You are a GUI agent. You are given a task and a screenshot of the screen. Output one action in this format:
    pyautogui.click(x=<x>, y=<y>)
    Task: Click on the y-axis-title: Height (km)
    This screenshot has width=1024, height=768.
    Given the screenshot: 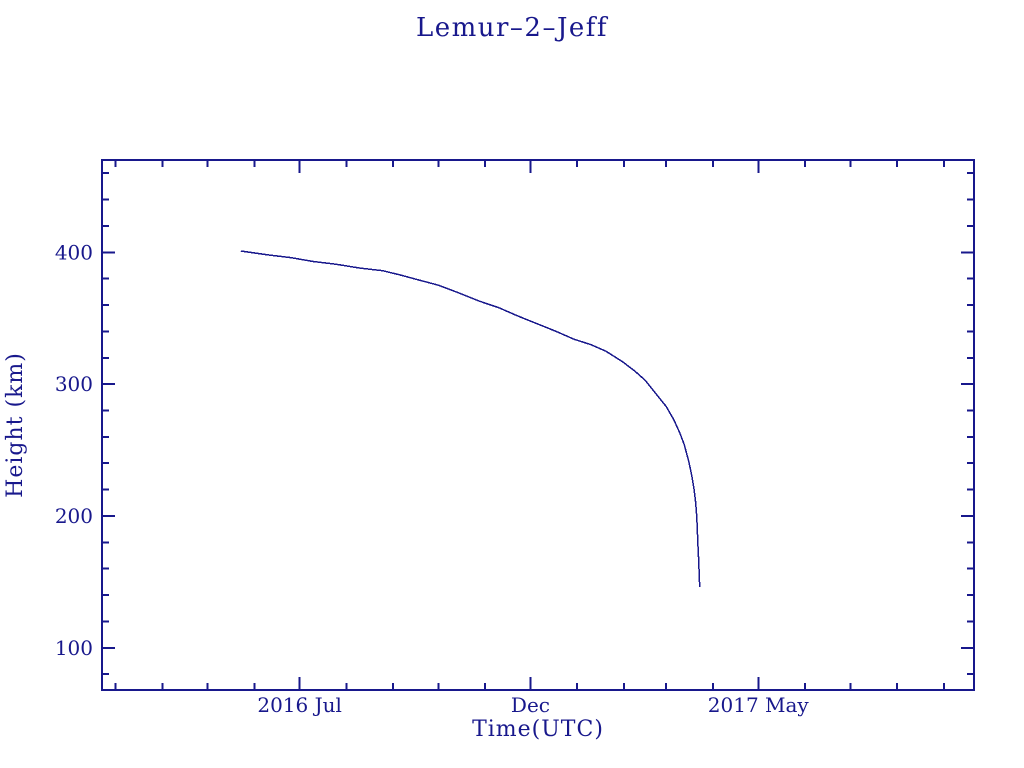 What is the action you would take?
    pyautogui.click(x=15, y=425)
    